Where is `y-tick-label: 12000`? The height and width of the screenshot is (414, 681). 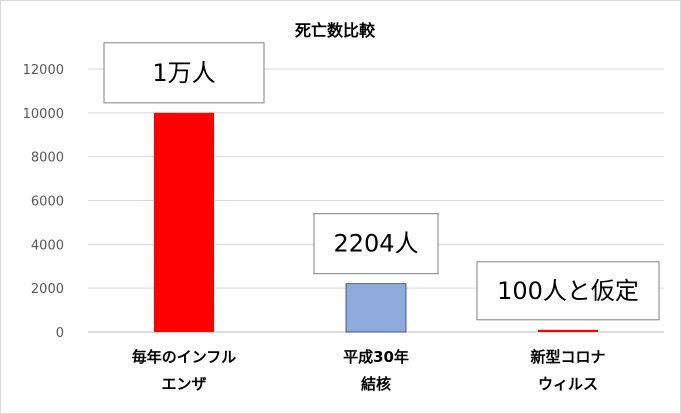 y-tick-label: 12000 is located at coordinates (43, 70).